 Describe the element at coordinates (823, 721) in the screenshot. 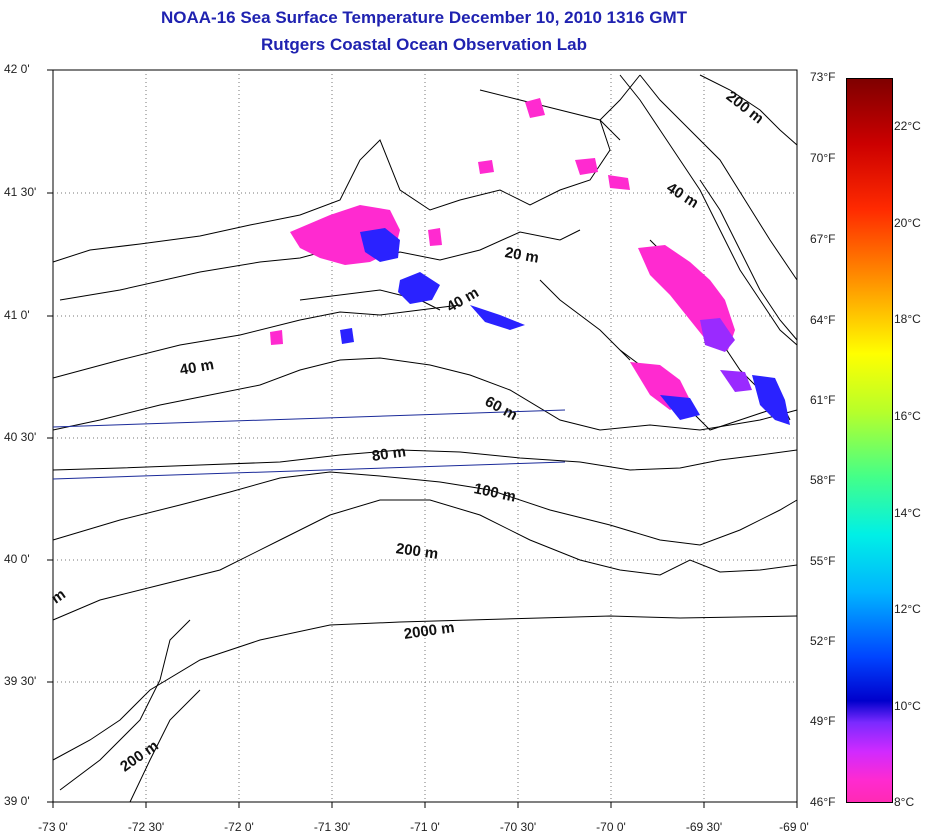

I see `fahrenheit-tick: 49°F` at that location.